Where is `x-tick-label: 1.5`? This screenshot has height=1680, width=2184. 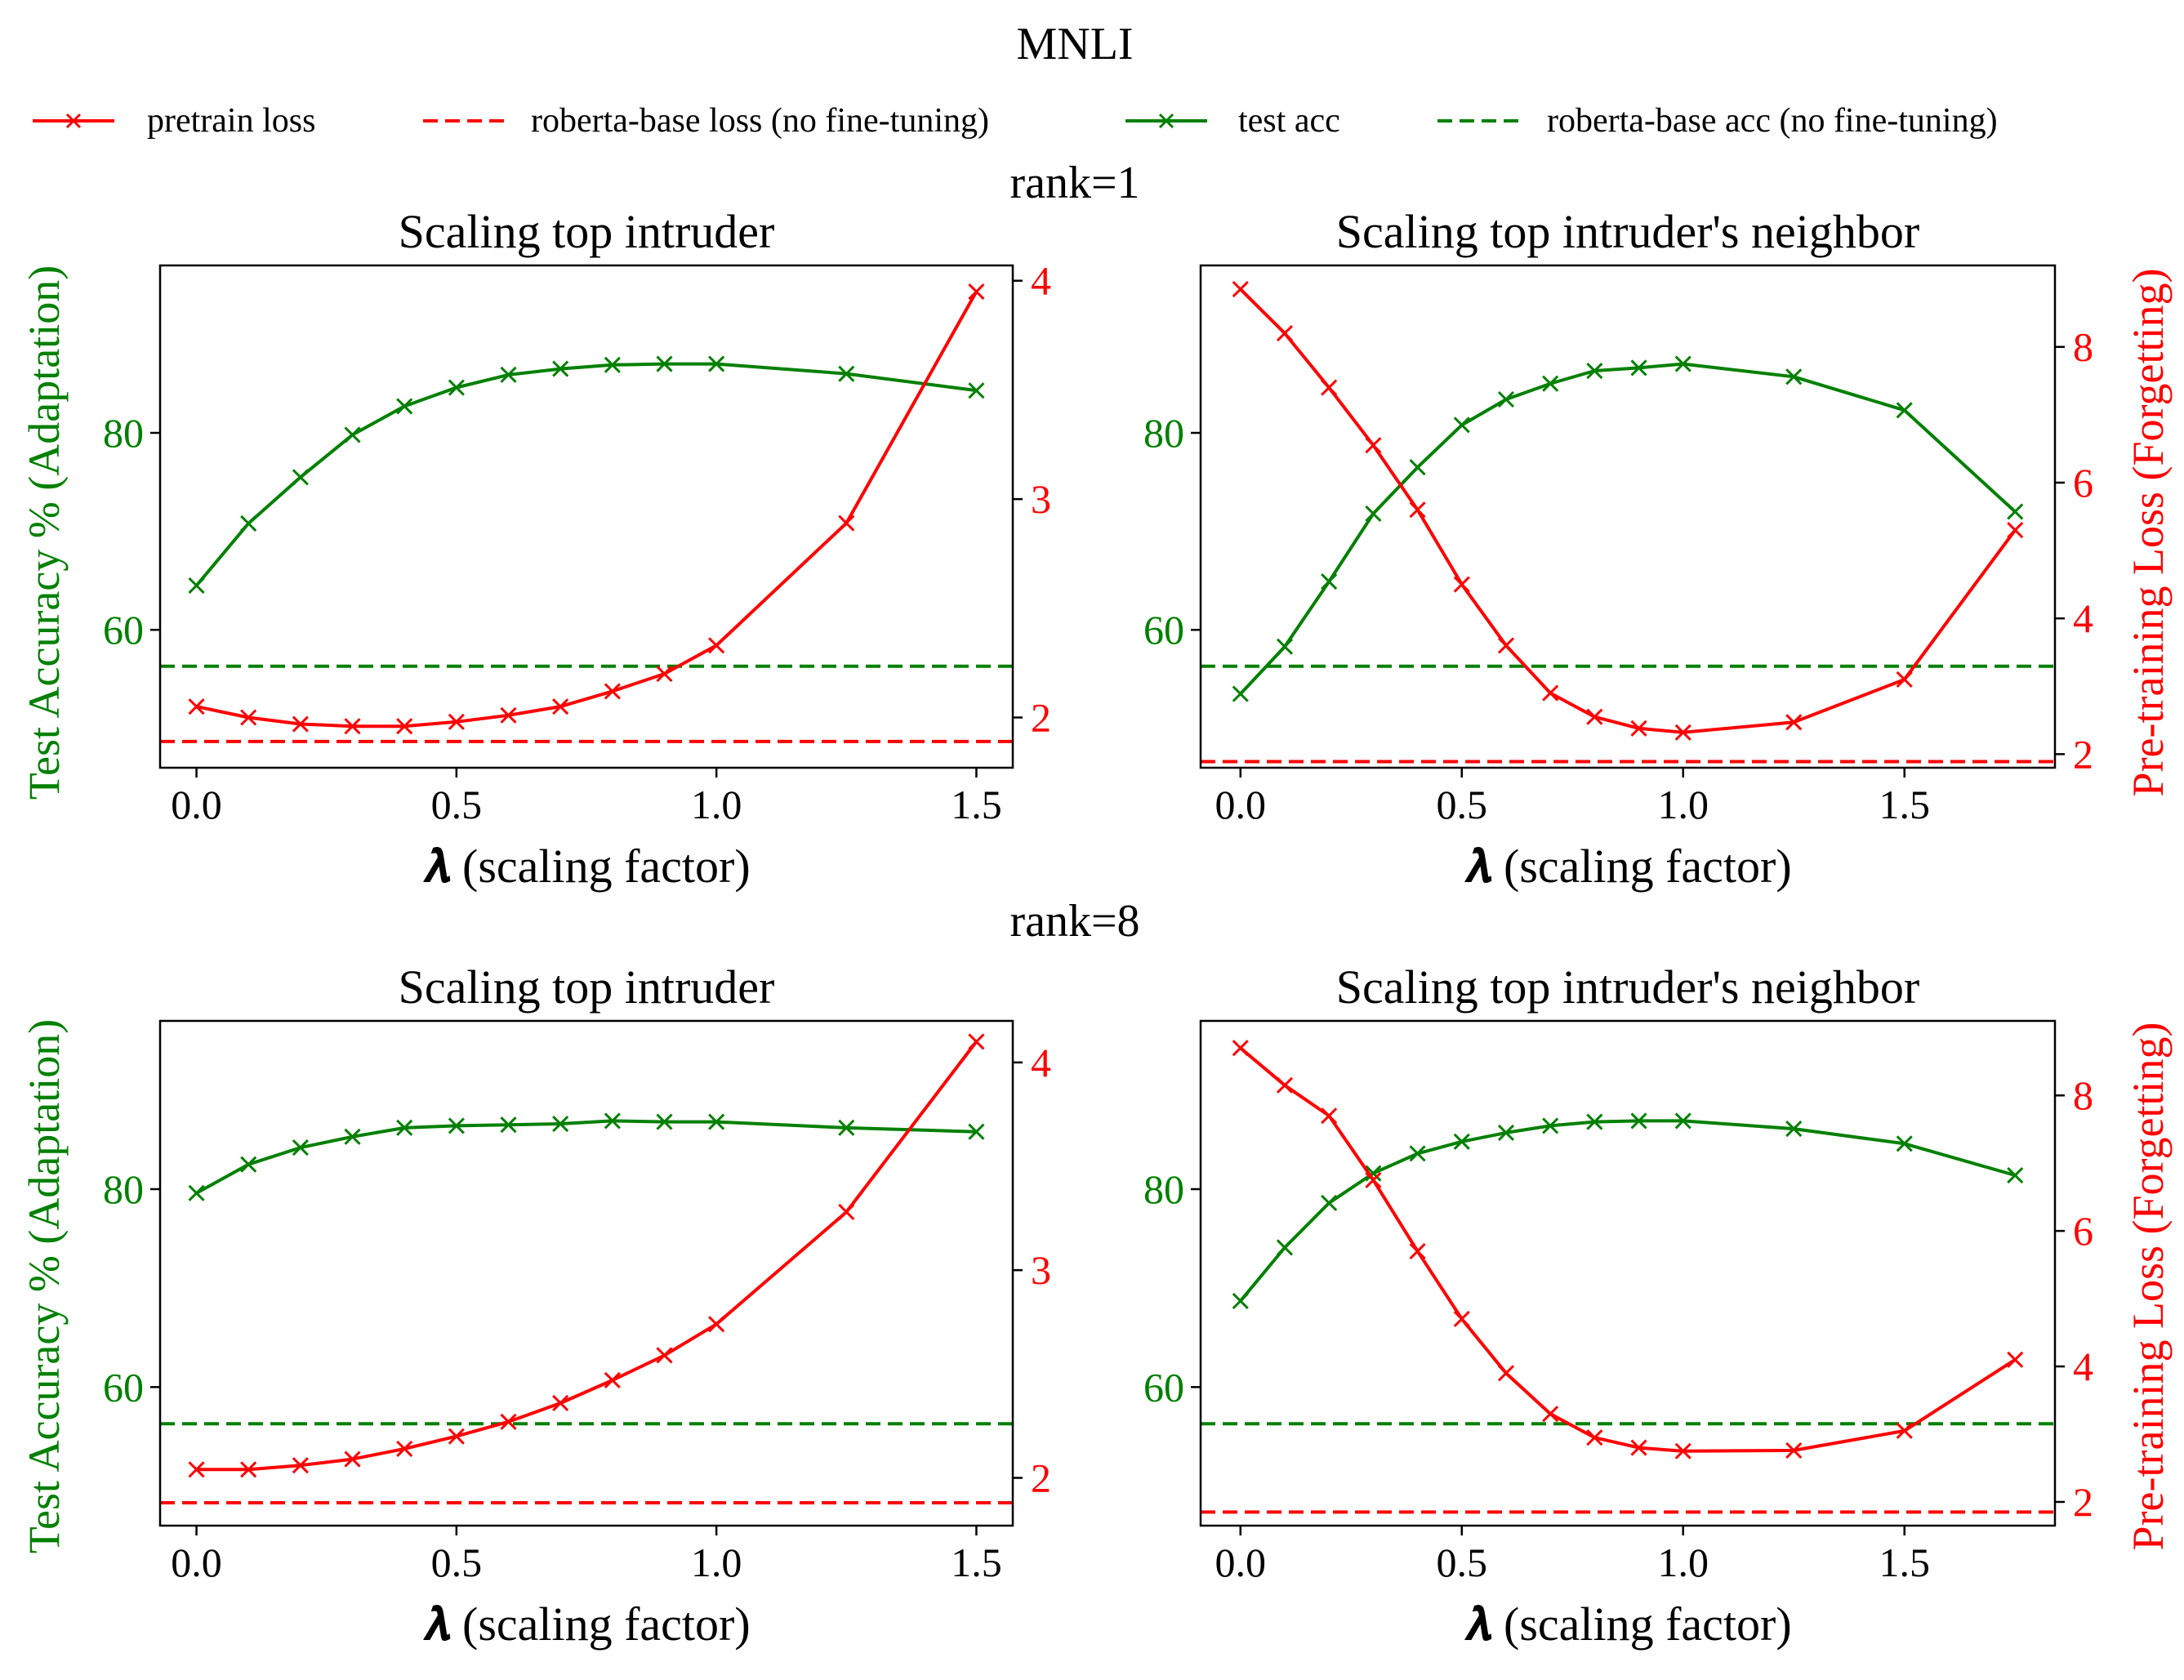
x-tick-label: 1.5 is located at coordinates (976, 1562).